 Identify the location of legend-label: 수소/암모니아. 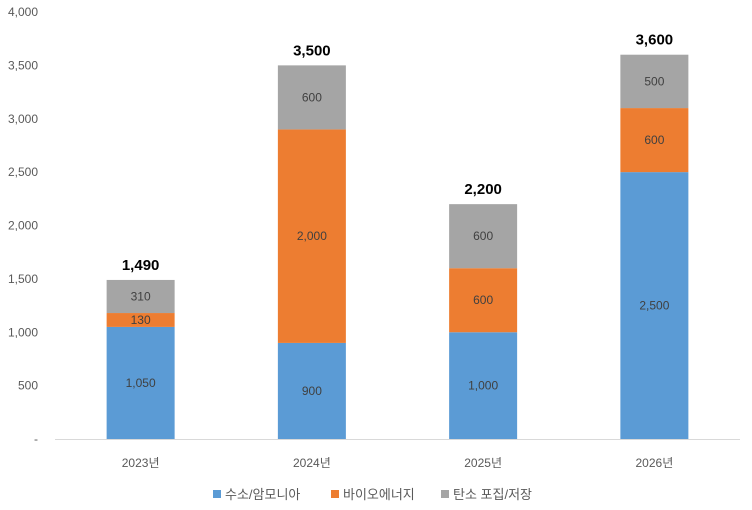
(262, 494).